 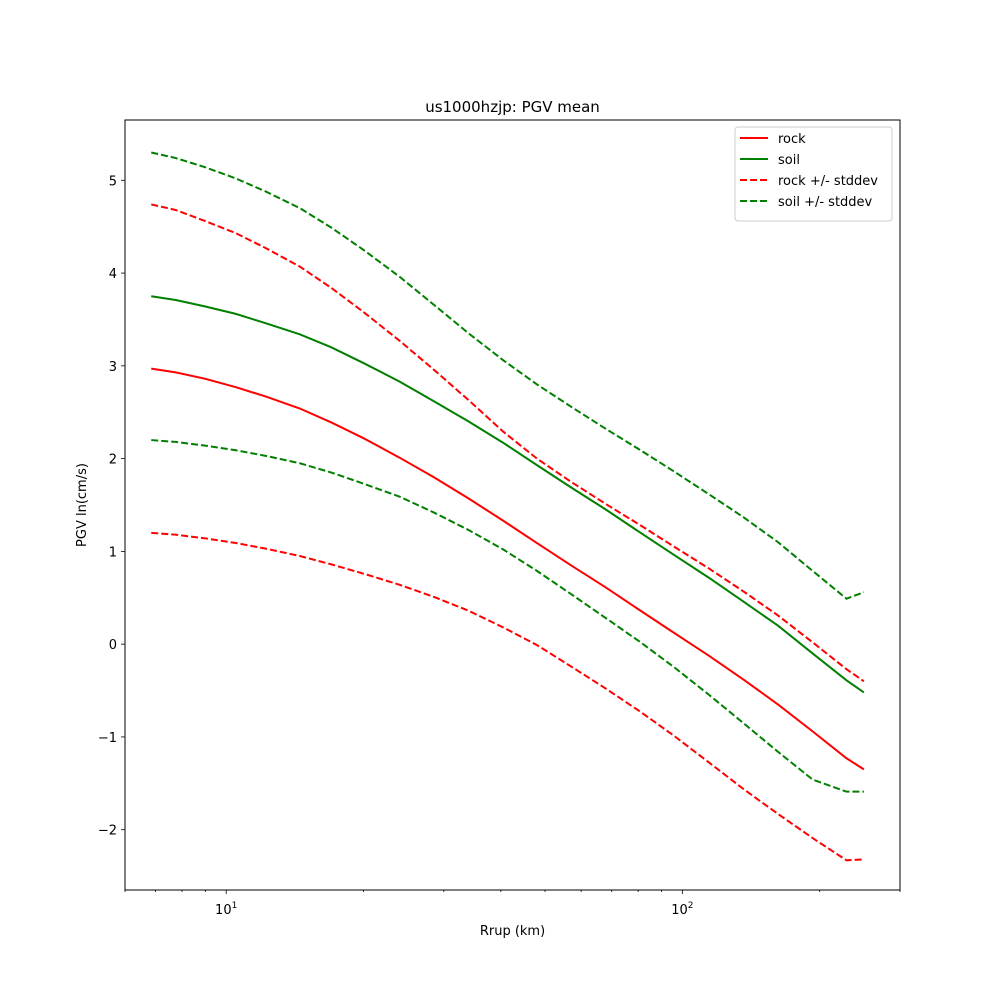 What do you see at coordinates (113, 645) in the screenshot?
I see `y-tick-label: 0` at bounding box center [113, 645].